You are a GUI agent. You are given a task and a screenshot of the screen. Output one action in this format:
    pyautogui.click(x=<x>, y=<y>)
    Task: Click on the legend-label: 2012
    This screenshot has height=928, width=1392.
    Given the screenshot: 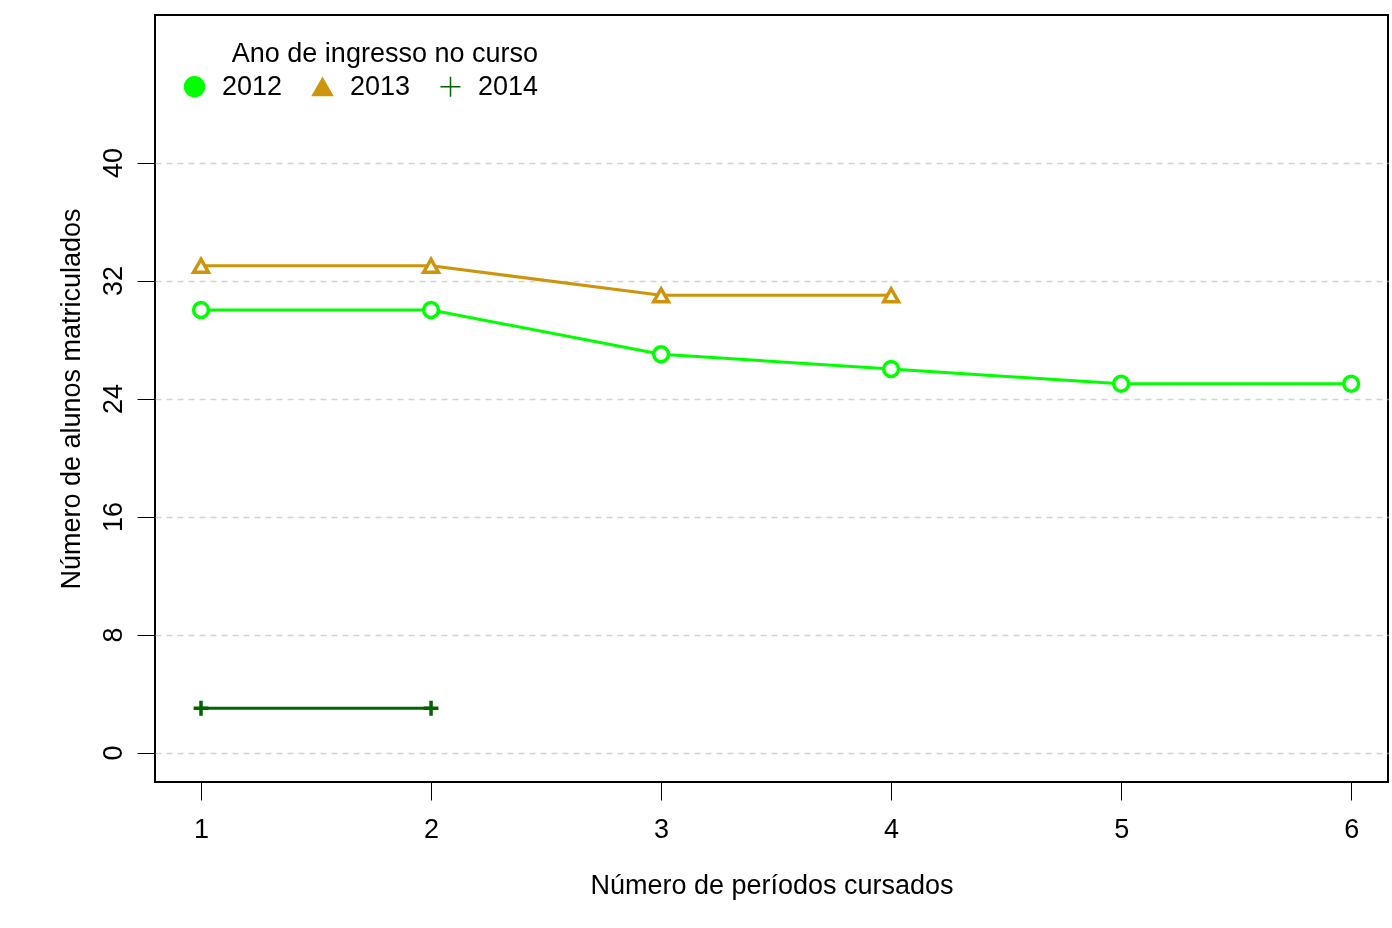 What is the action you would take?
    pyautogui.click(x=252, y=85)
    